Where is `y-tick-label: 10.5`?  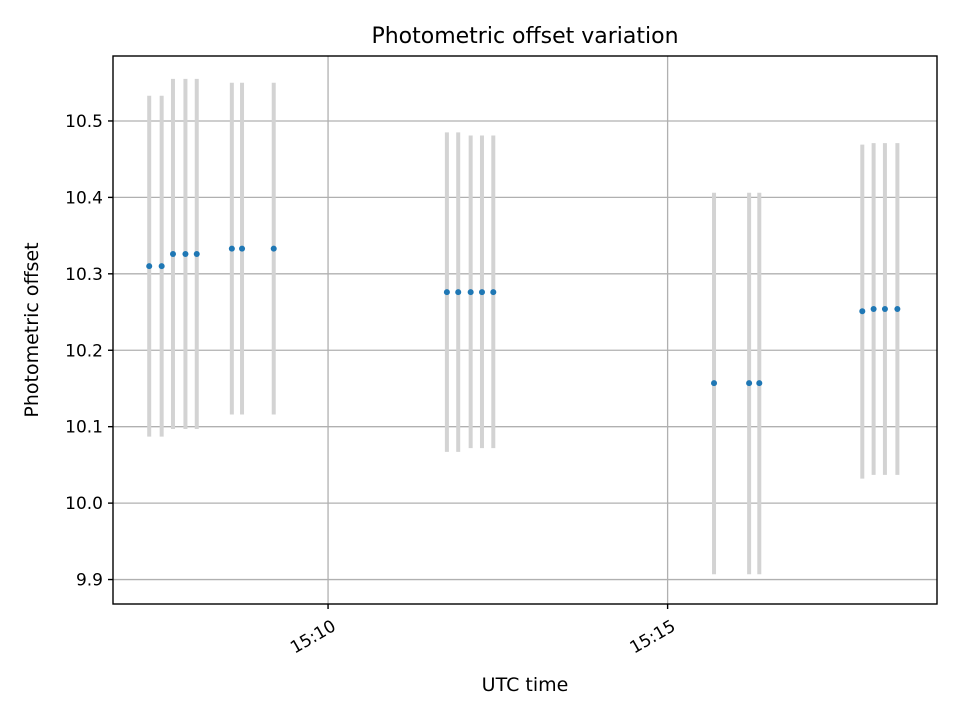 y-tick-label: 10.5 is located at coordinates (84, 122).